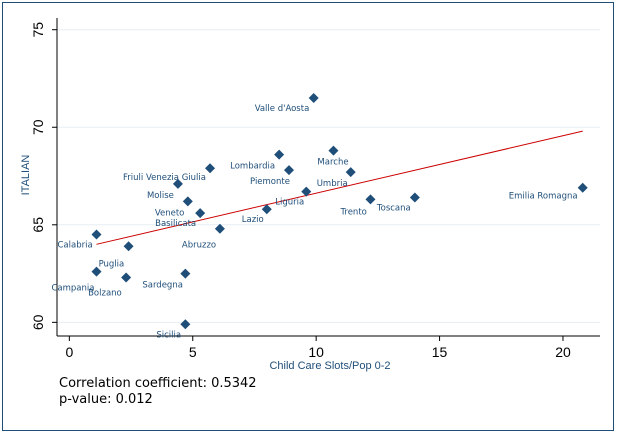 This screenshot has height=435, width=618. What do you see at coordinates (38, 127) in the screenshot?
I see `y-tick-label: 70` at bounding box center [38, 127].